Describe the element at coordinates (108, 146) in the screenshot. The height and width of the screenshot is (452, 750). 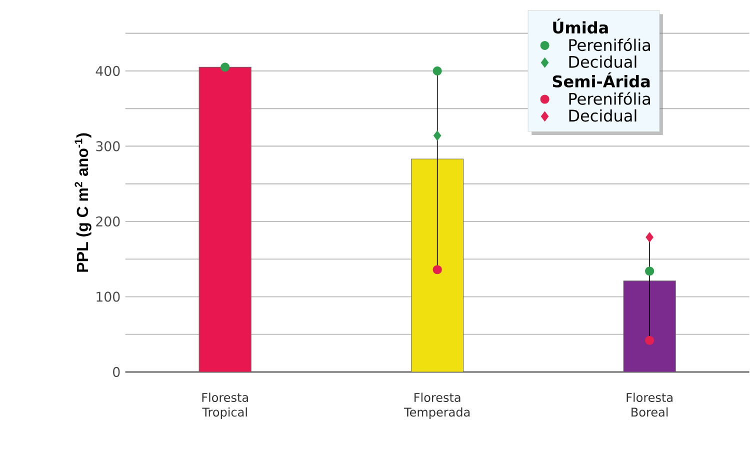
I see `y-tick-label: 300` at that location.